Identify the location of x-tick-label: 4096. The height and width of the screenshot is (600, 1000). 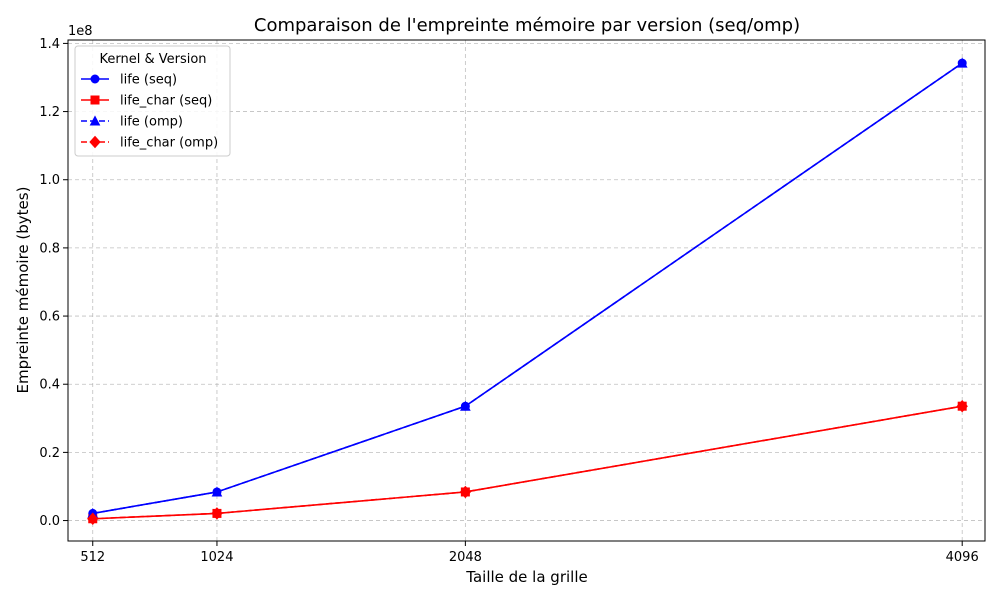
(962, 557).